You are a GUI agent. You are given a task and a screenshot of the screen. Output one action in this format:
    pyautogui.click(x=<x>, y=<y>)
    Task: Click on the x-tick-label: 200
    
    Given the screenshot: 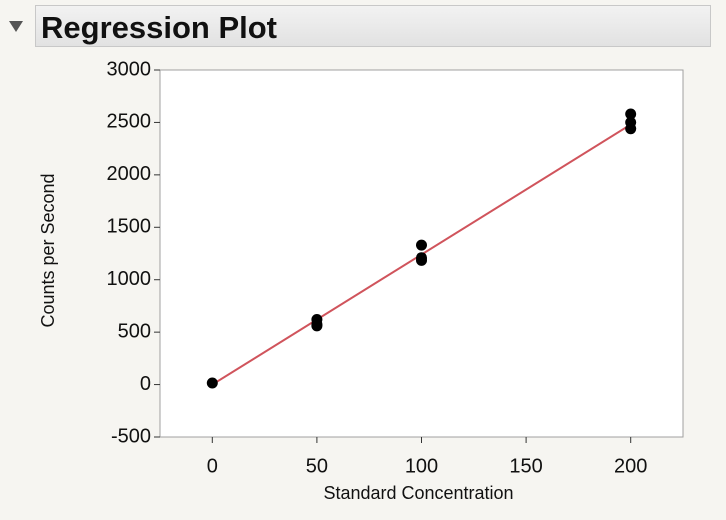 What is the action you would take?
    pyautogui.click(x=630, y=466)
    